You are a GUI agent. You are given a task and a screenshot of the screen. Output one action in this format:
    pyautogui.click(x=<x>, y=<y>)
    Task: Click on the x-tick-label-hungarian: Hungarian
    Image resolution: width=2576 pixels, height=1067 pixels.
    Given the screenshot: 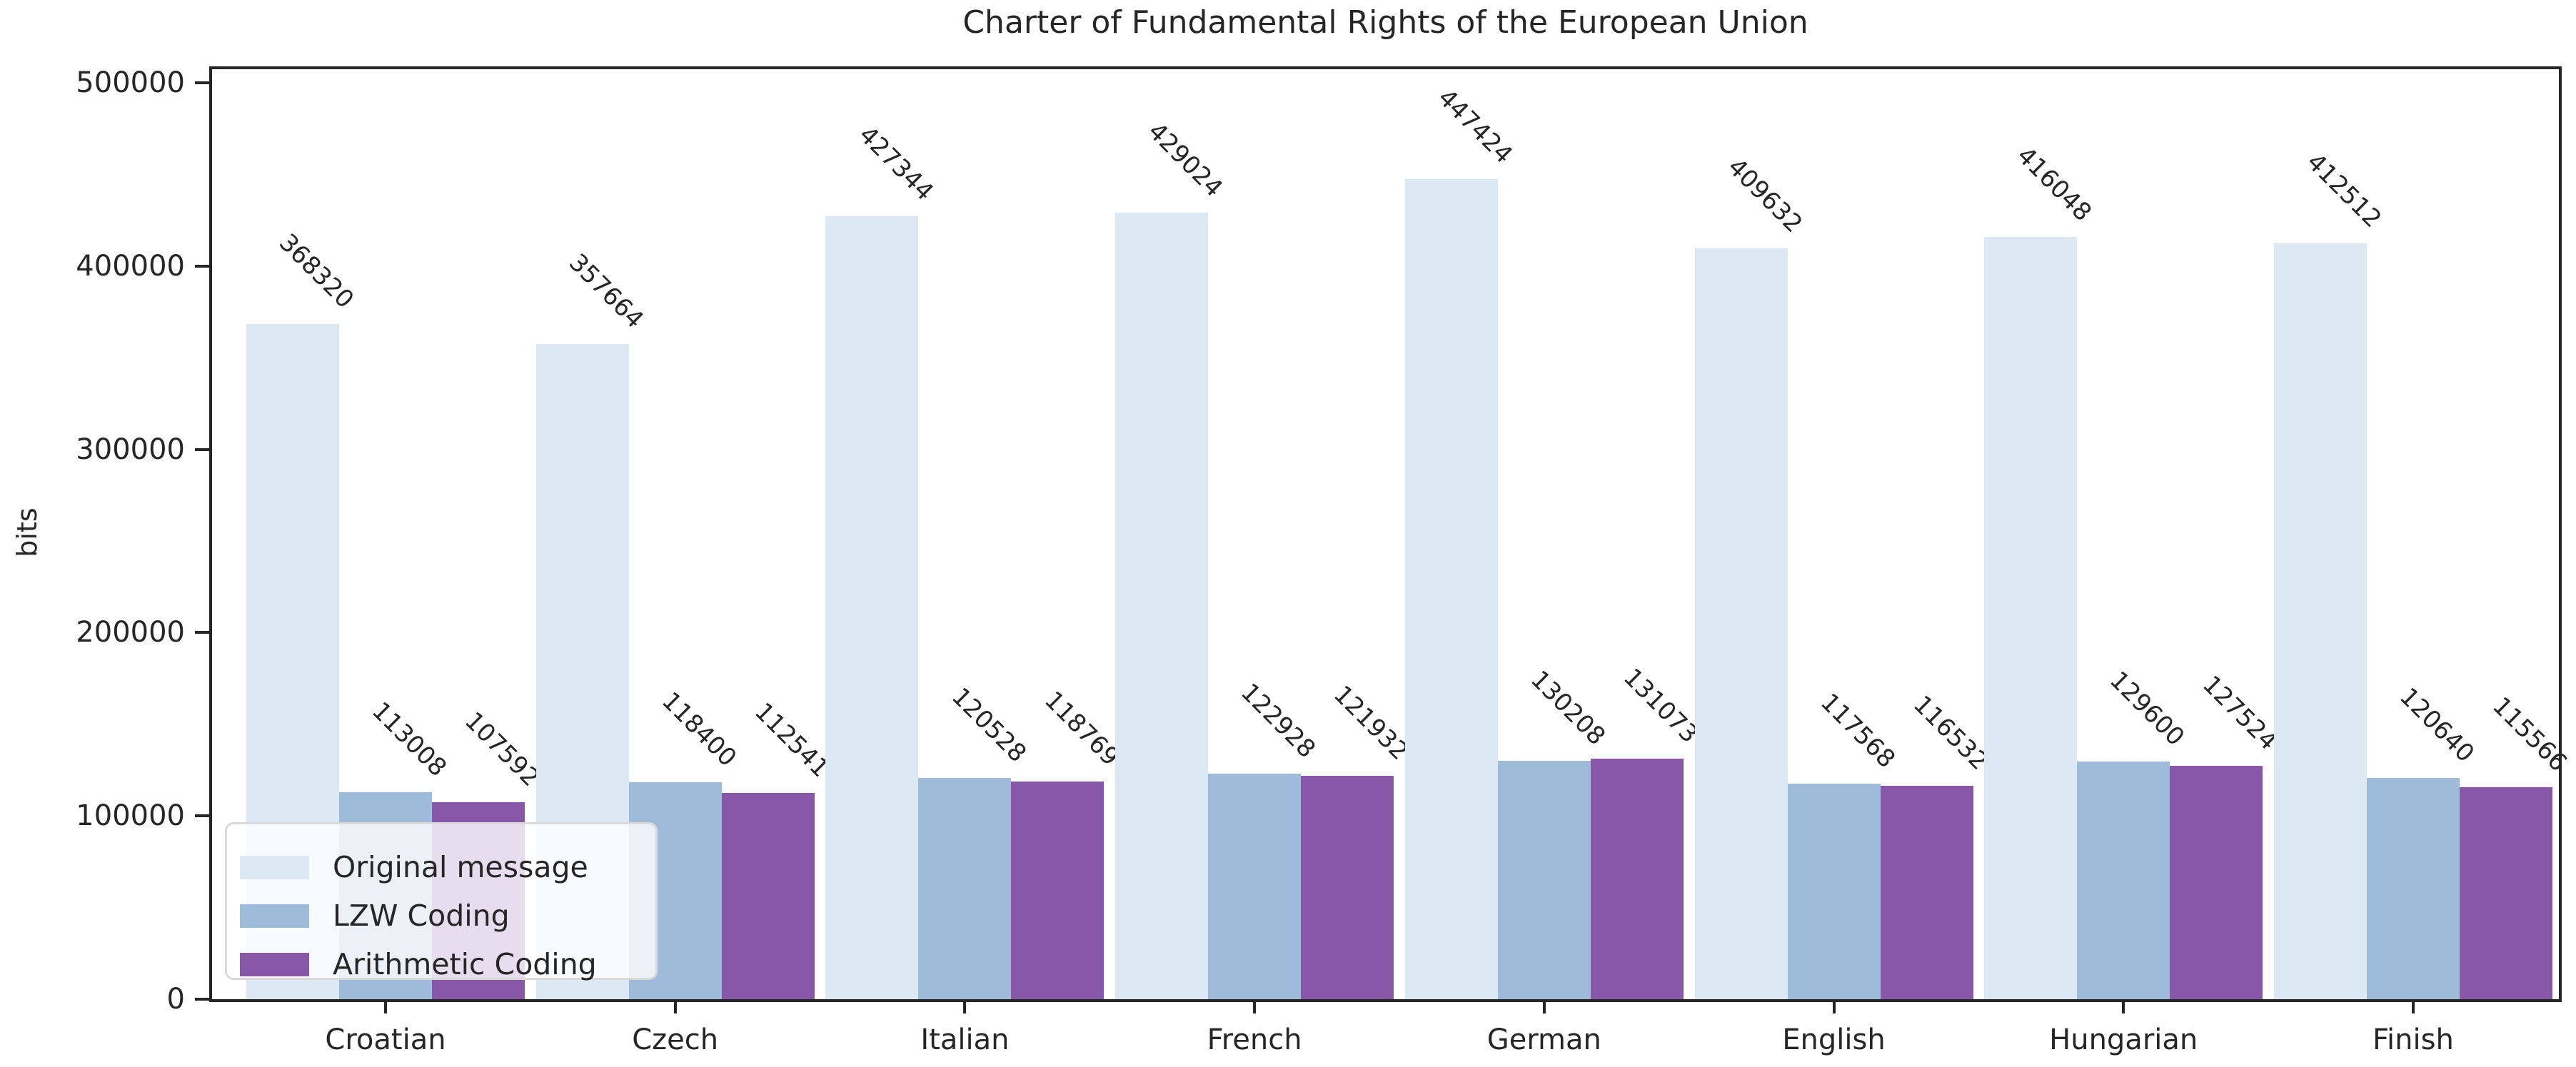 What is the action you would take?
    pyautogui.click(x=2123, y=1039)
    